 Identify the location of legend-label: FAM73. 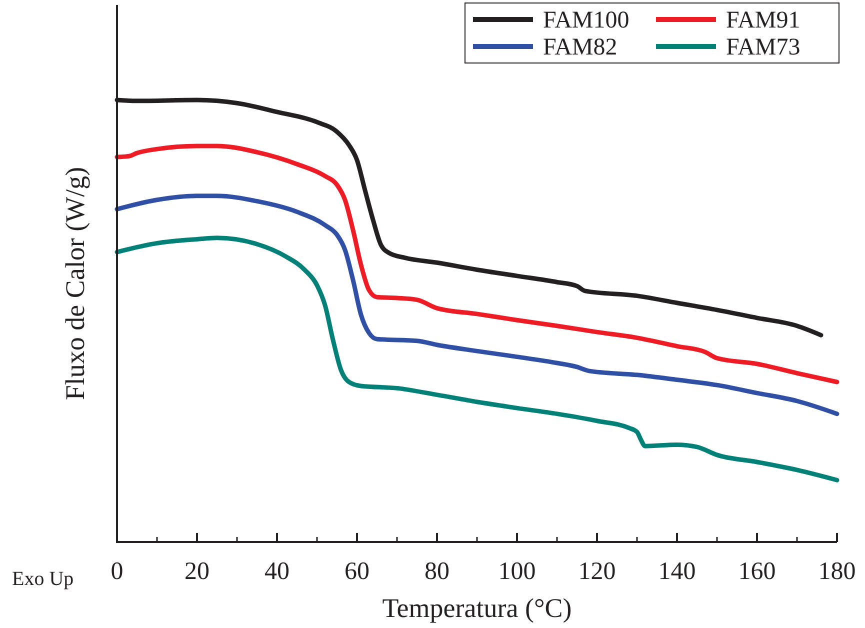
(763, 47).